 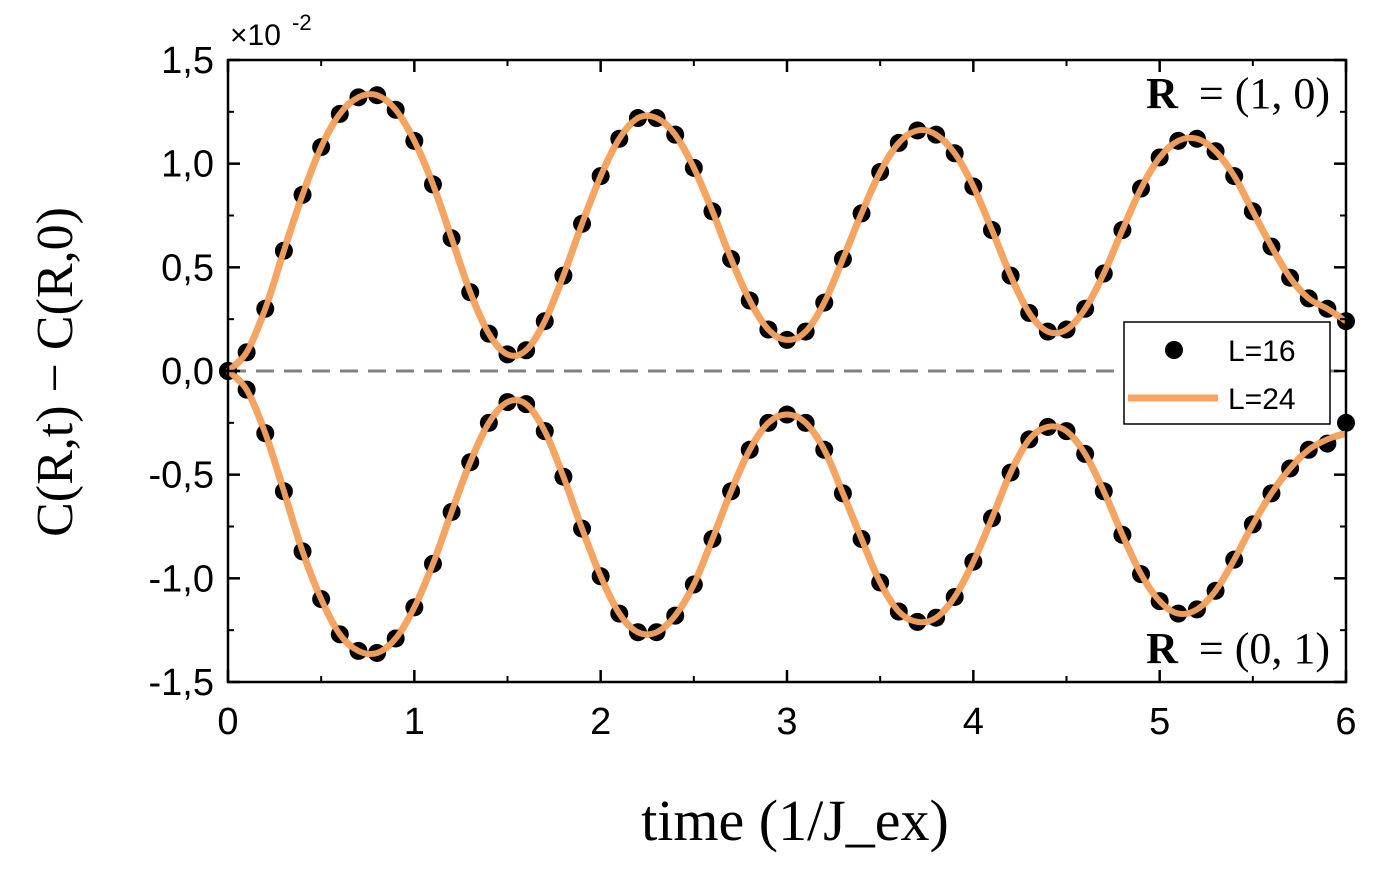 What do you see at coordinates (181, 683) in the screenshot?
I see `y-tick-label: -1,5` at bounding box center [181, 683].